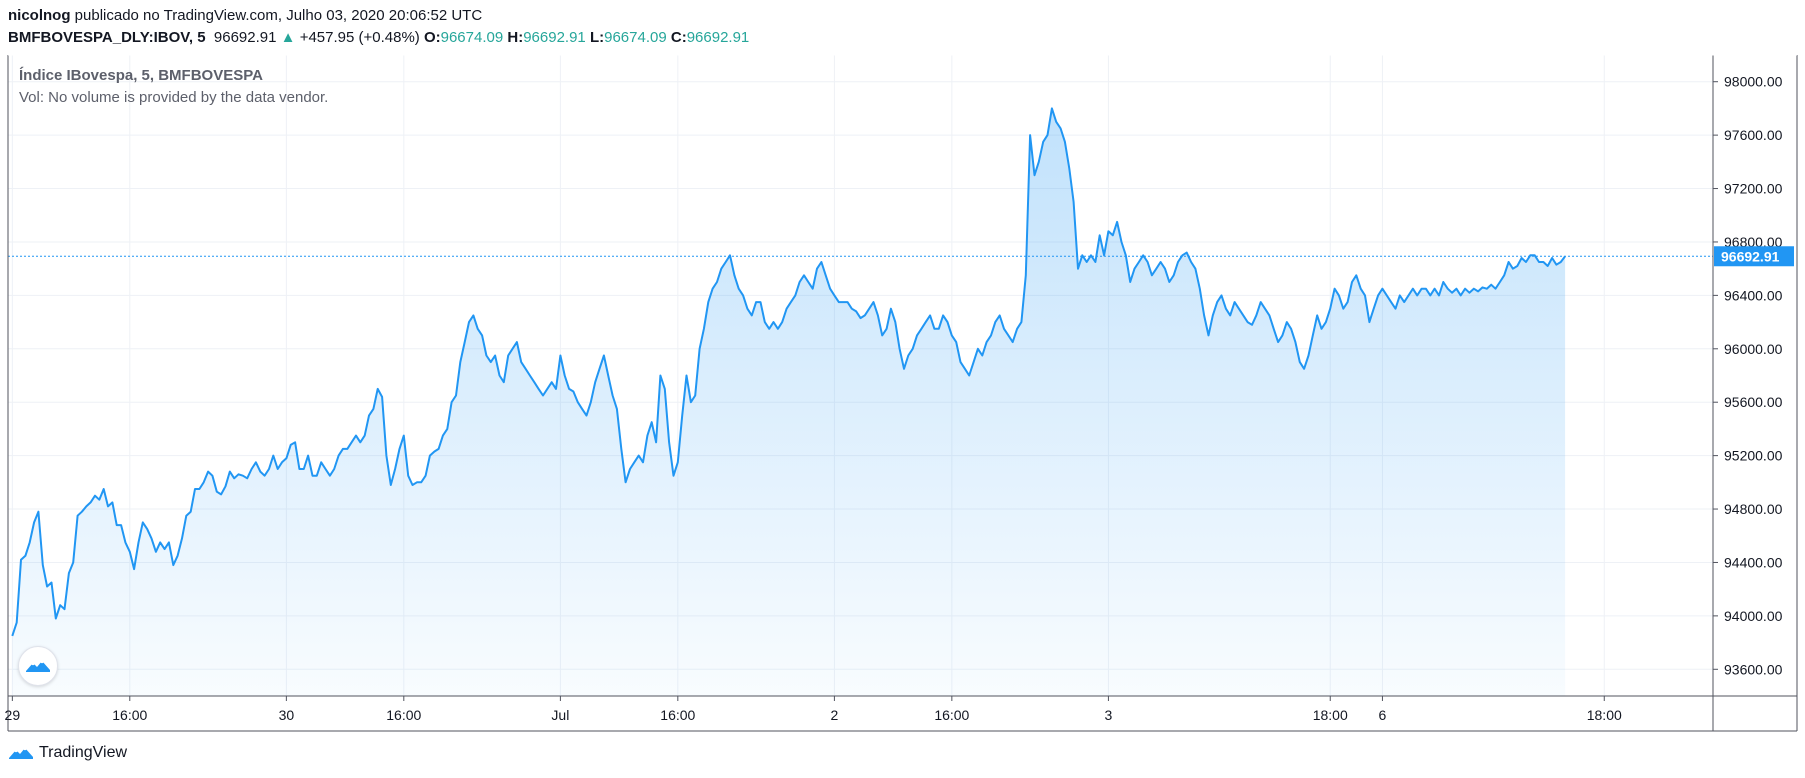 This screenshot has height=778, width=1805. Describe the element at coordinates (432, 37) in the screenshot. I see `open-label: O:` at that location.